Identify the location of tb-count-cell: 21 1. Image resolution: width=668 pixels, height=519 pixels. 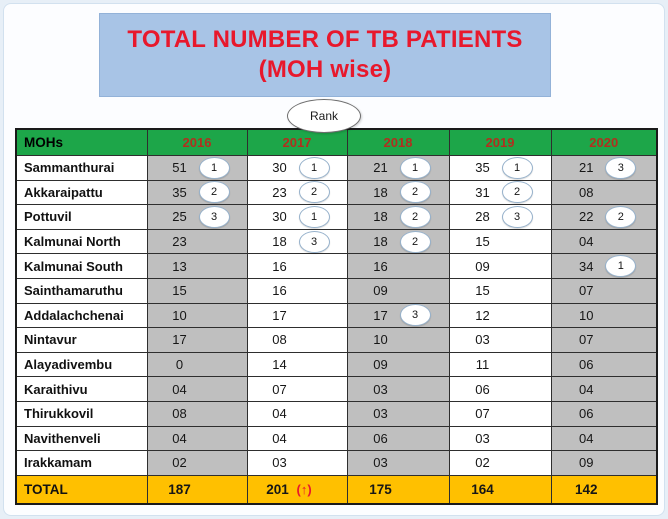
(398, 168).